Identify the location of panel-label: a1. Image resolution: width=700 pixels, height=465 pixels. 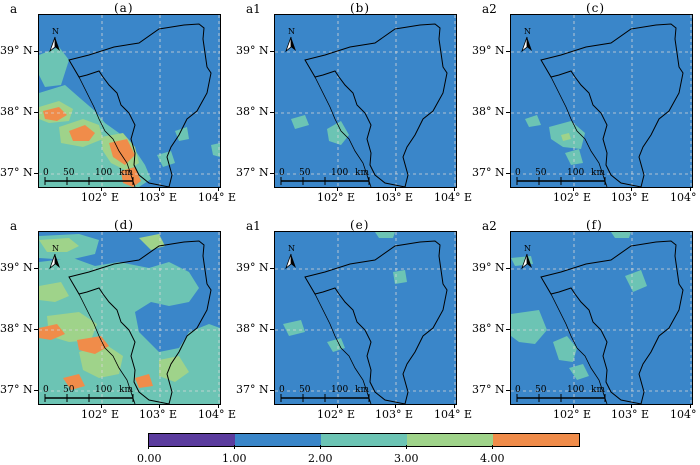
(253, 226).